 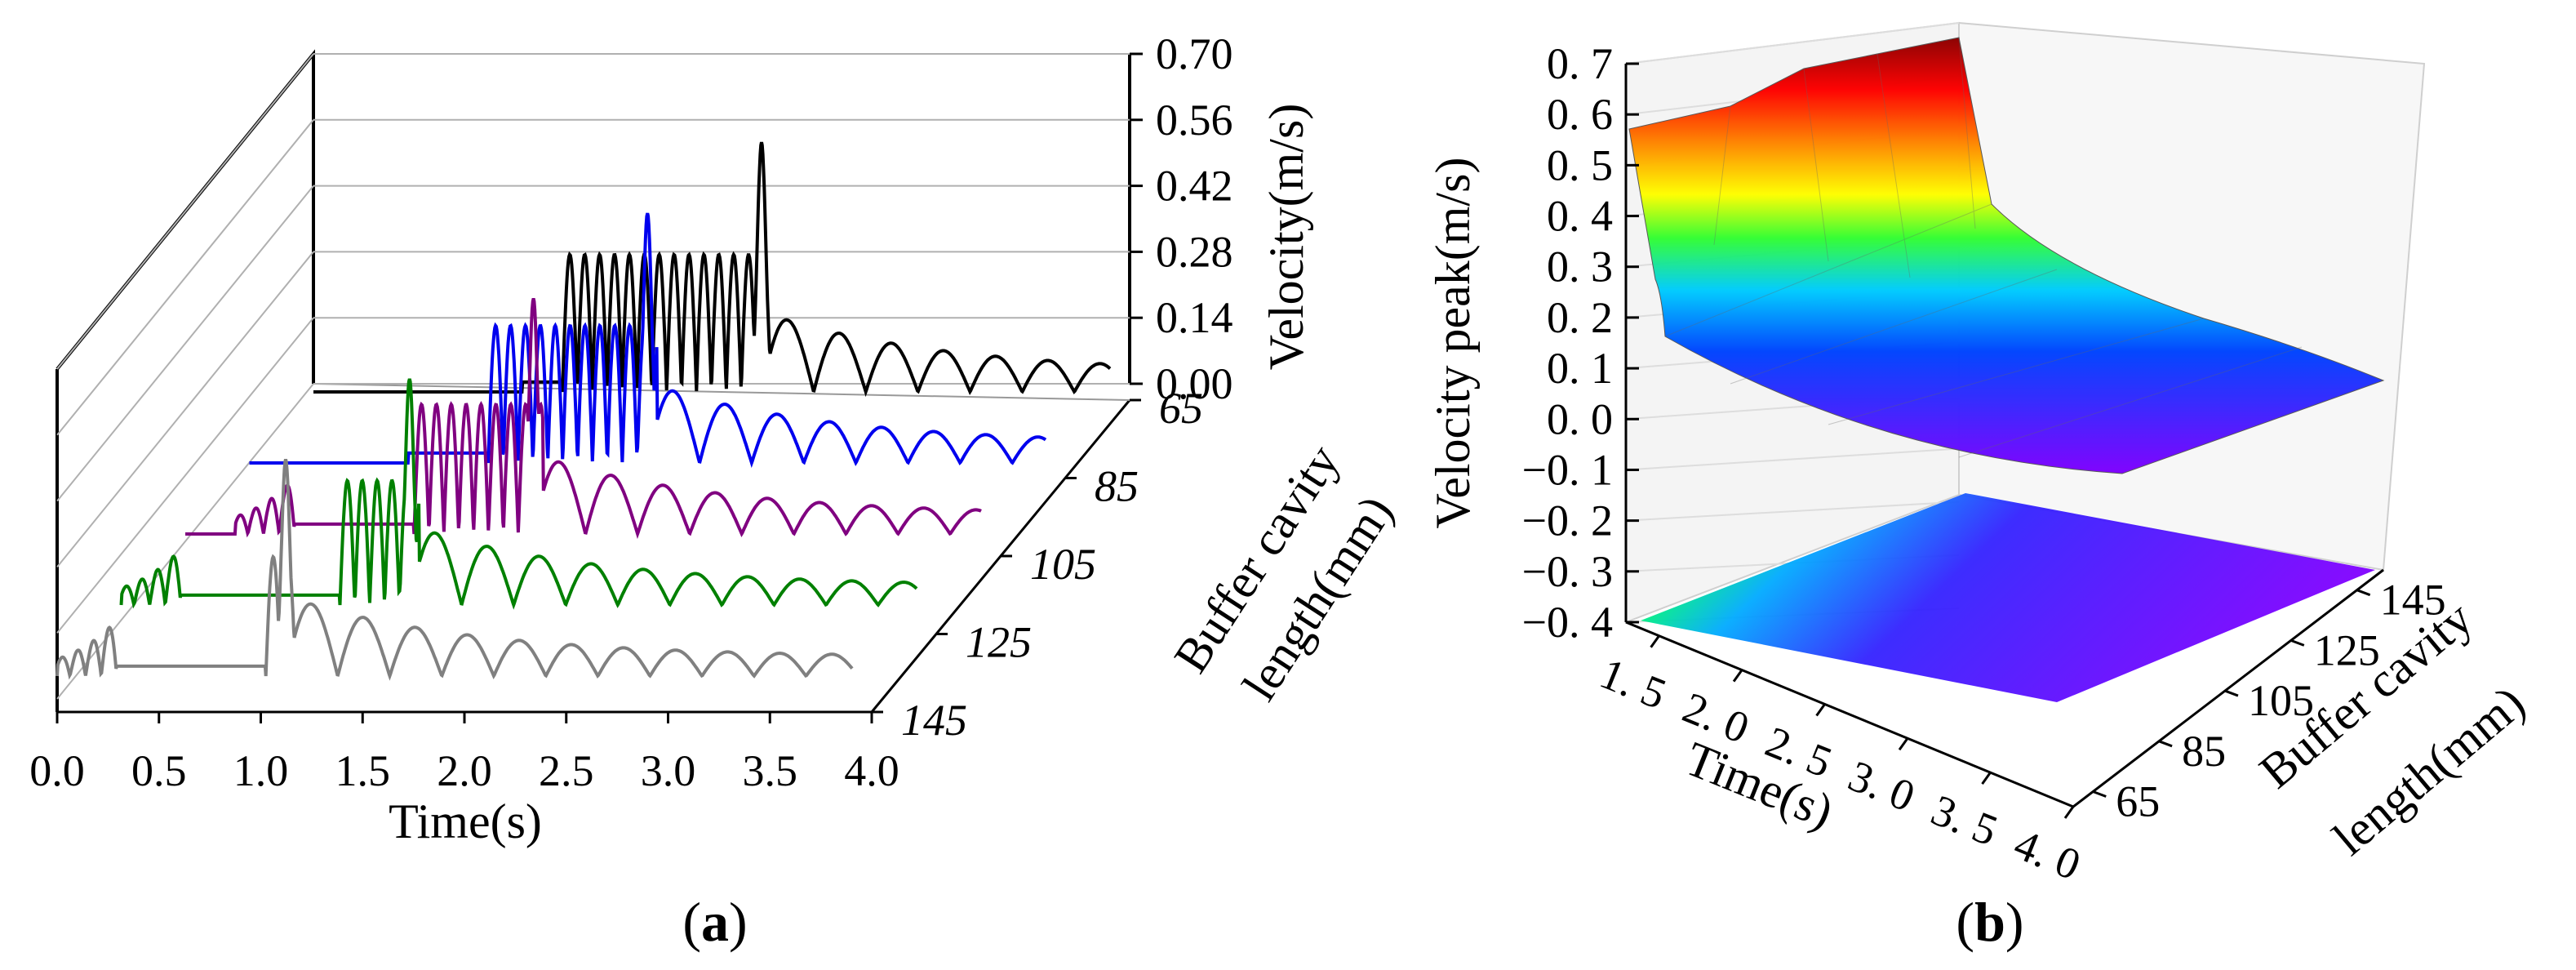 What do you see at coordinates (1580, 418) in the screenshot?
I see `velocity-peak-tick-label: 0. 0` at bounding box center [1580, 418].